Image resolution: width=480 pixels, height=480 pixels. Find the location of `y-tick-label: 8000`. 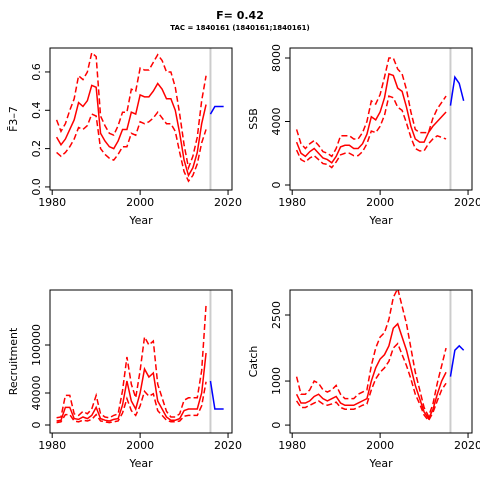

y-tick-label: 8000 is located at coordinates (276, 58).